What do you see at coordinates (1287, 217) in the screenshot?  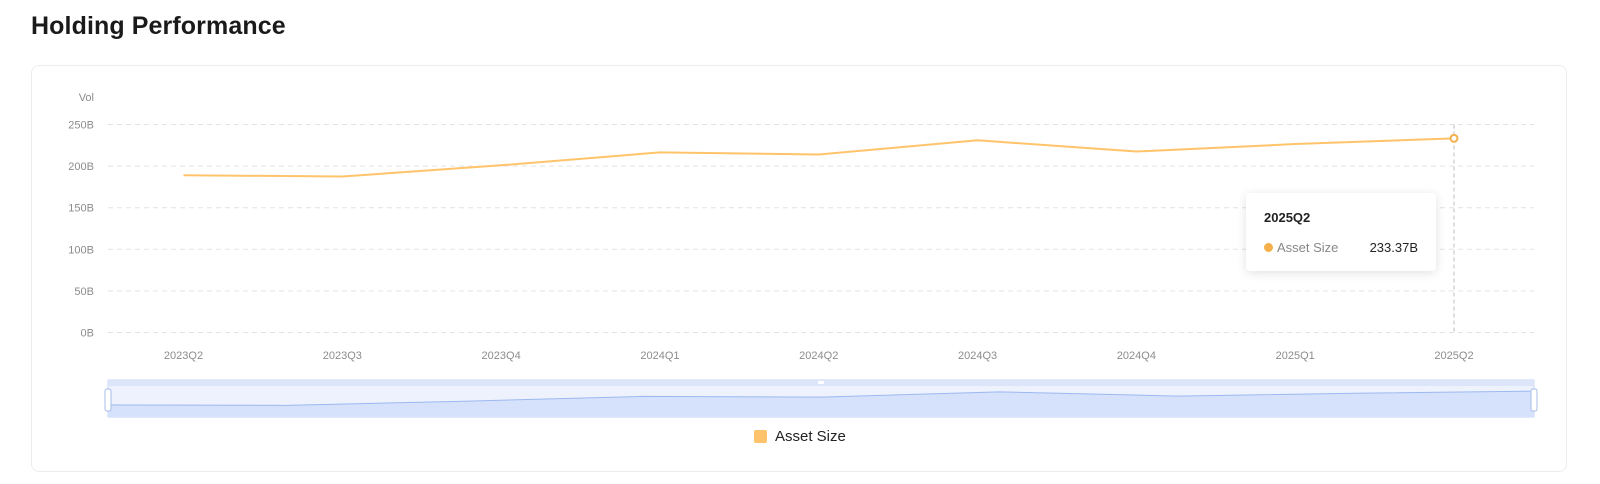 I see `tooltip-title: 2025Q2` at bounding box center [1287, 217].